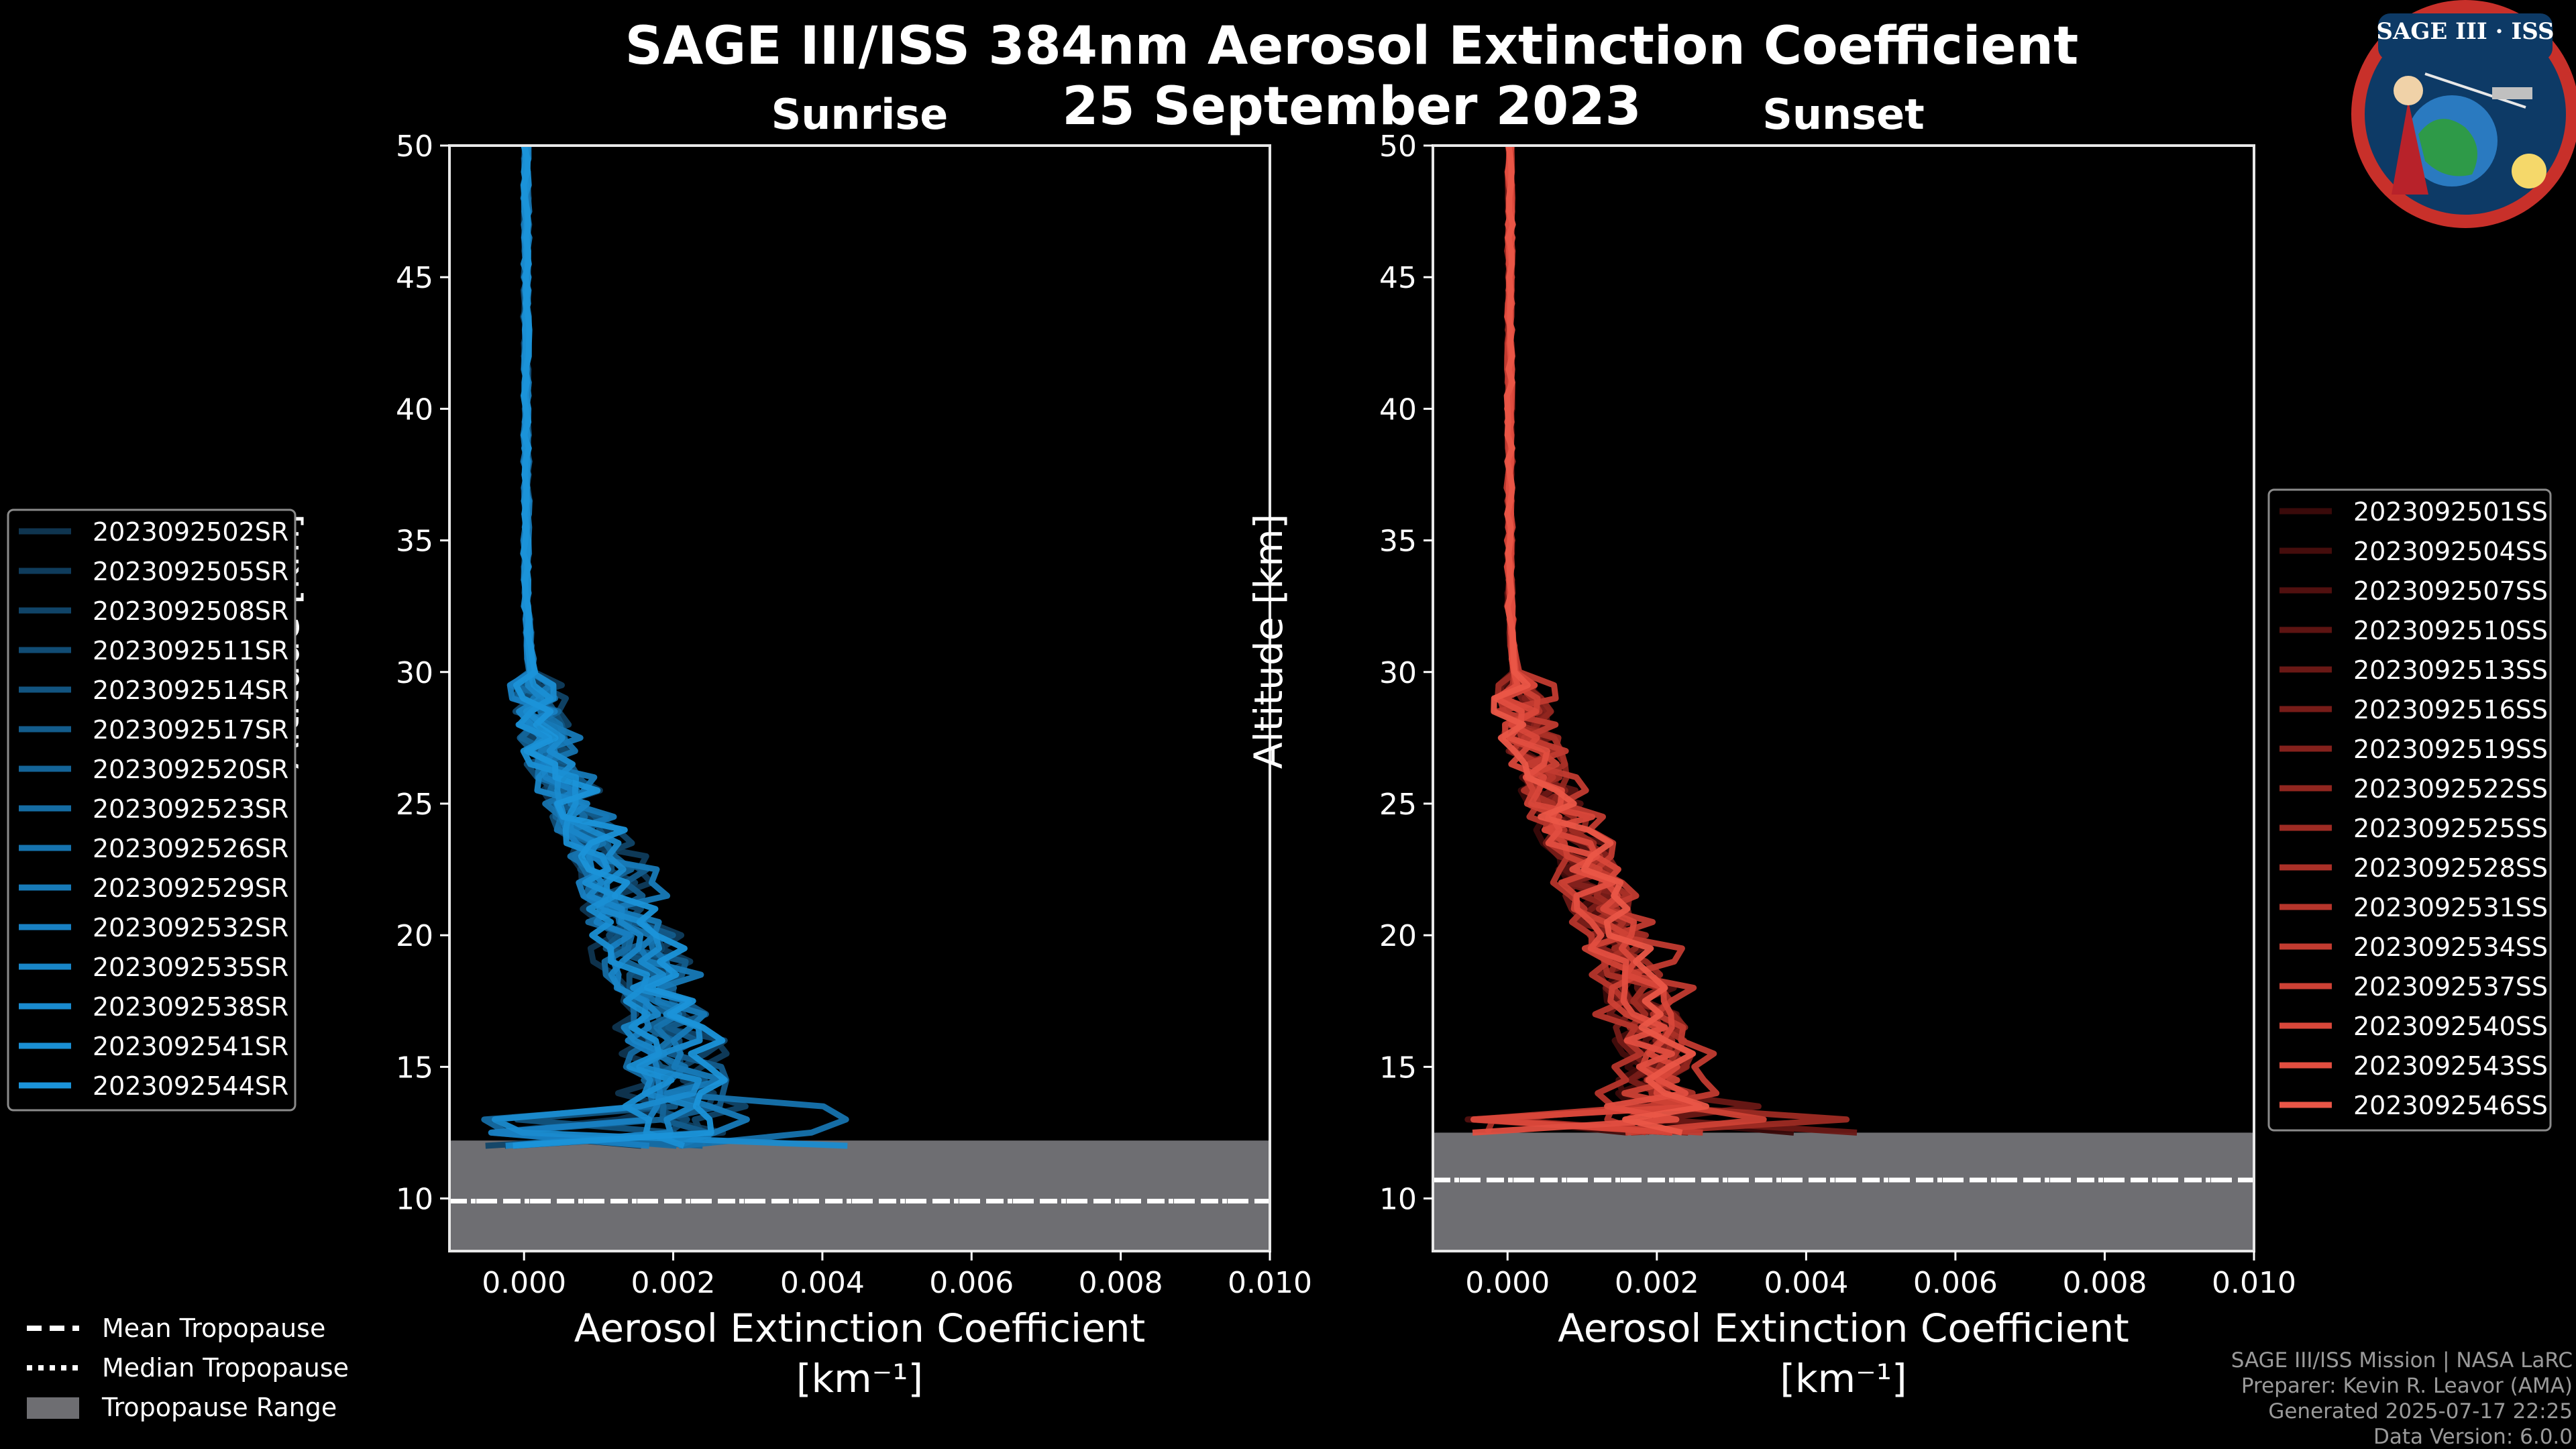  What do you see at coordinates (414, 673) in the screenshot?
I see `sunrise-ytick-label-30: 30` at bounding box center [414, 673].